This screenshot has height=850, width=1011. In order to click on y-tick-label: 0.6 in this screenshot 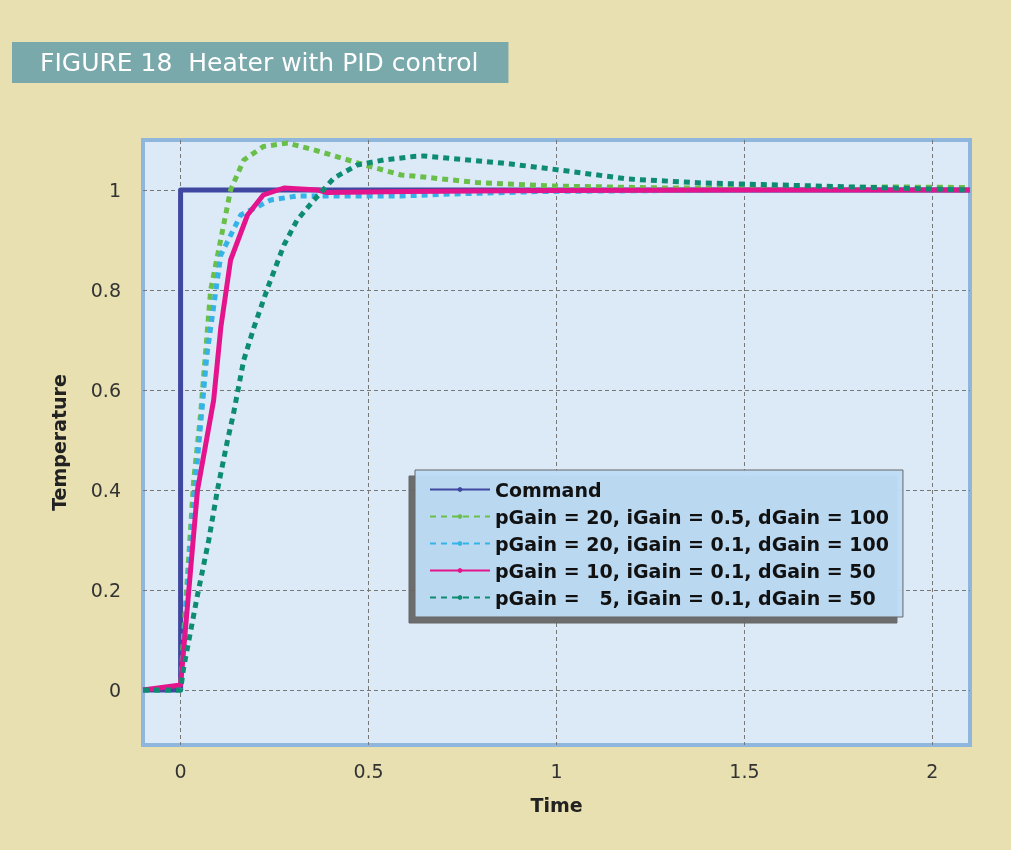, I will do `click(105, 390)`.